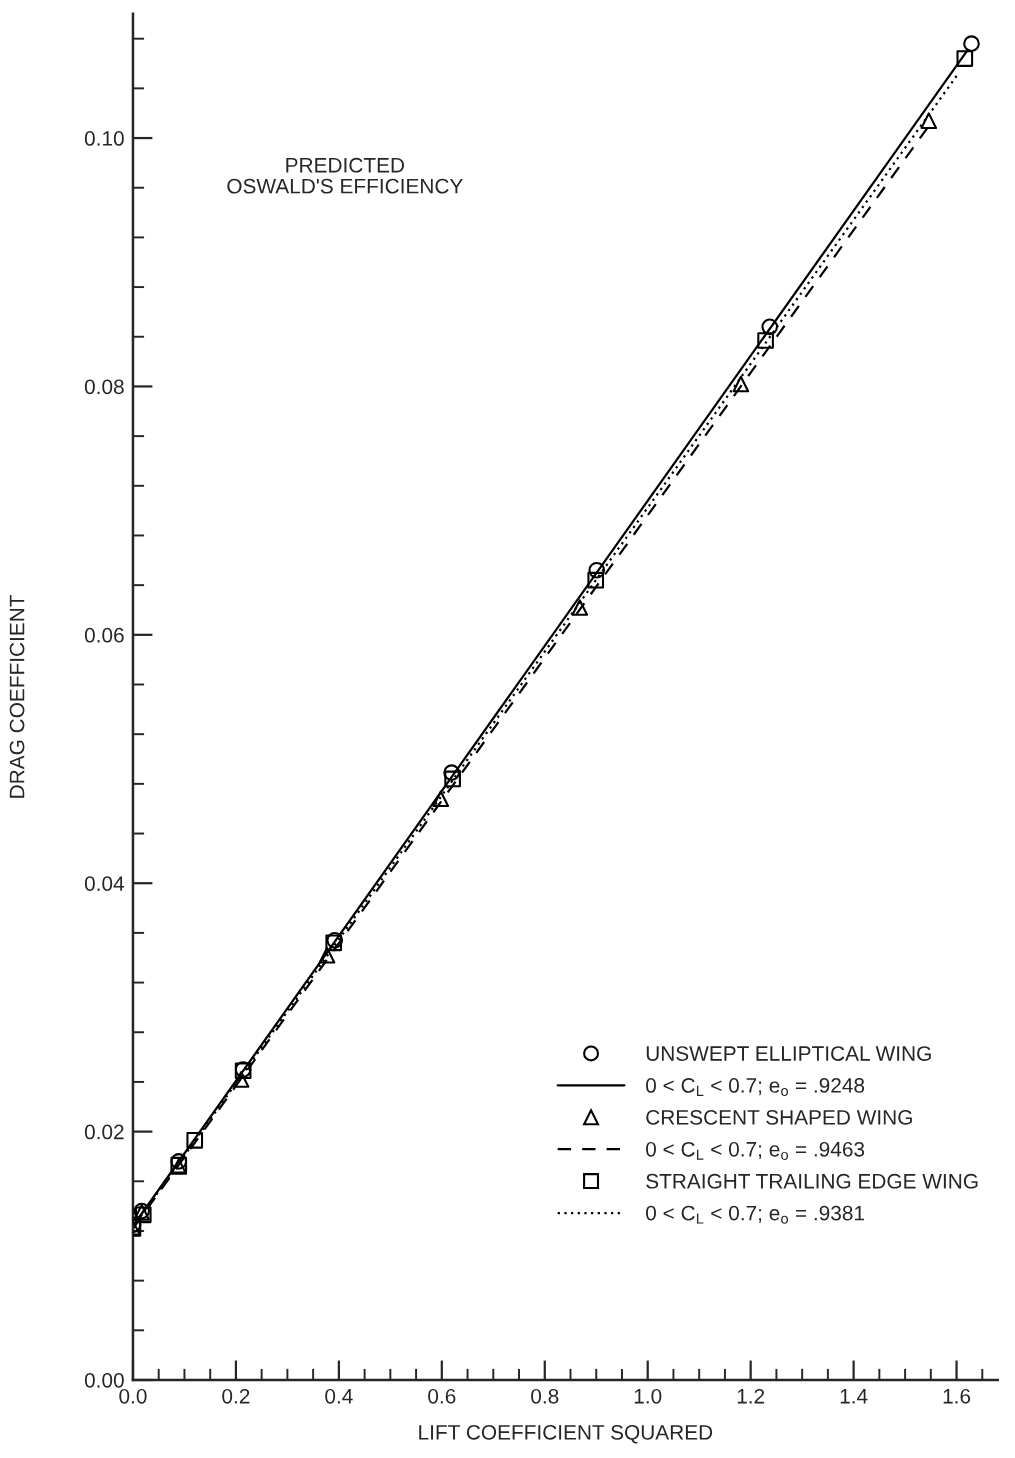 Image resolution: width=1015 pixels, height=1458 pixels. I want to click on legend-label: STRAIGHT TRAILING EDGE WING, so click(812, 1181).